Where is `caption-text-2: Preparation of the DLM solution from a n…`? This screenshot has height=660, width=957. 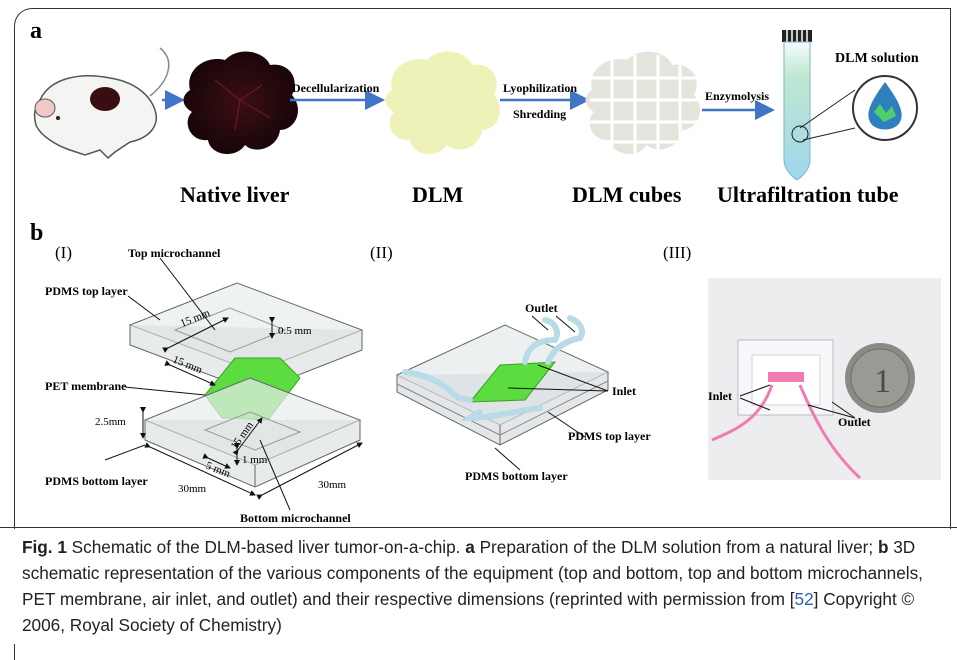 caption-text-2: Preparation of the DLM solution from a n… is located at coordinates (676, 547).